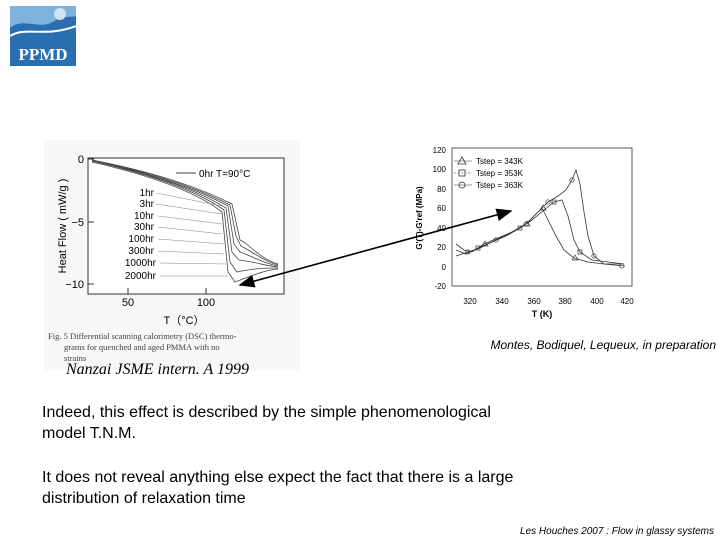 The image size is (720, 540). I want to click on dma-xlabel: T (K), so click(542, 314).